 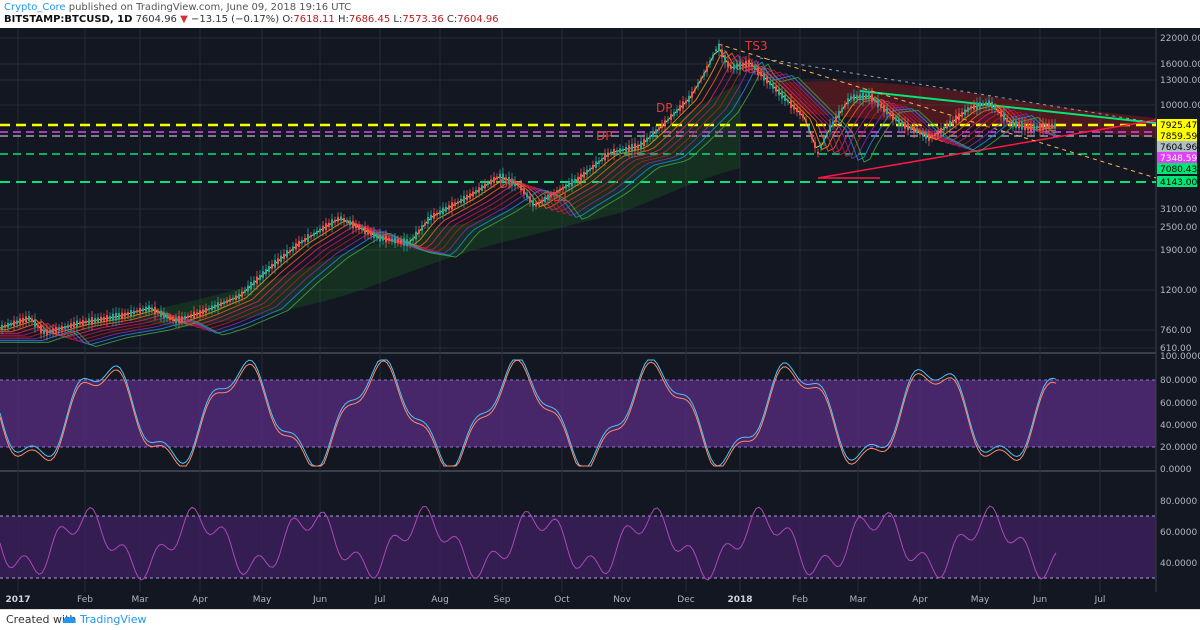 What do you see at coordinates (756, 46) in the screenshot?
I see `annotation-label: TS3` at bounding box center [756, 46].